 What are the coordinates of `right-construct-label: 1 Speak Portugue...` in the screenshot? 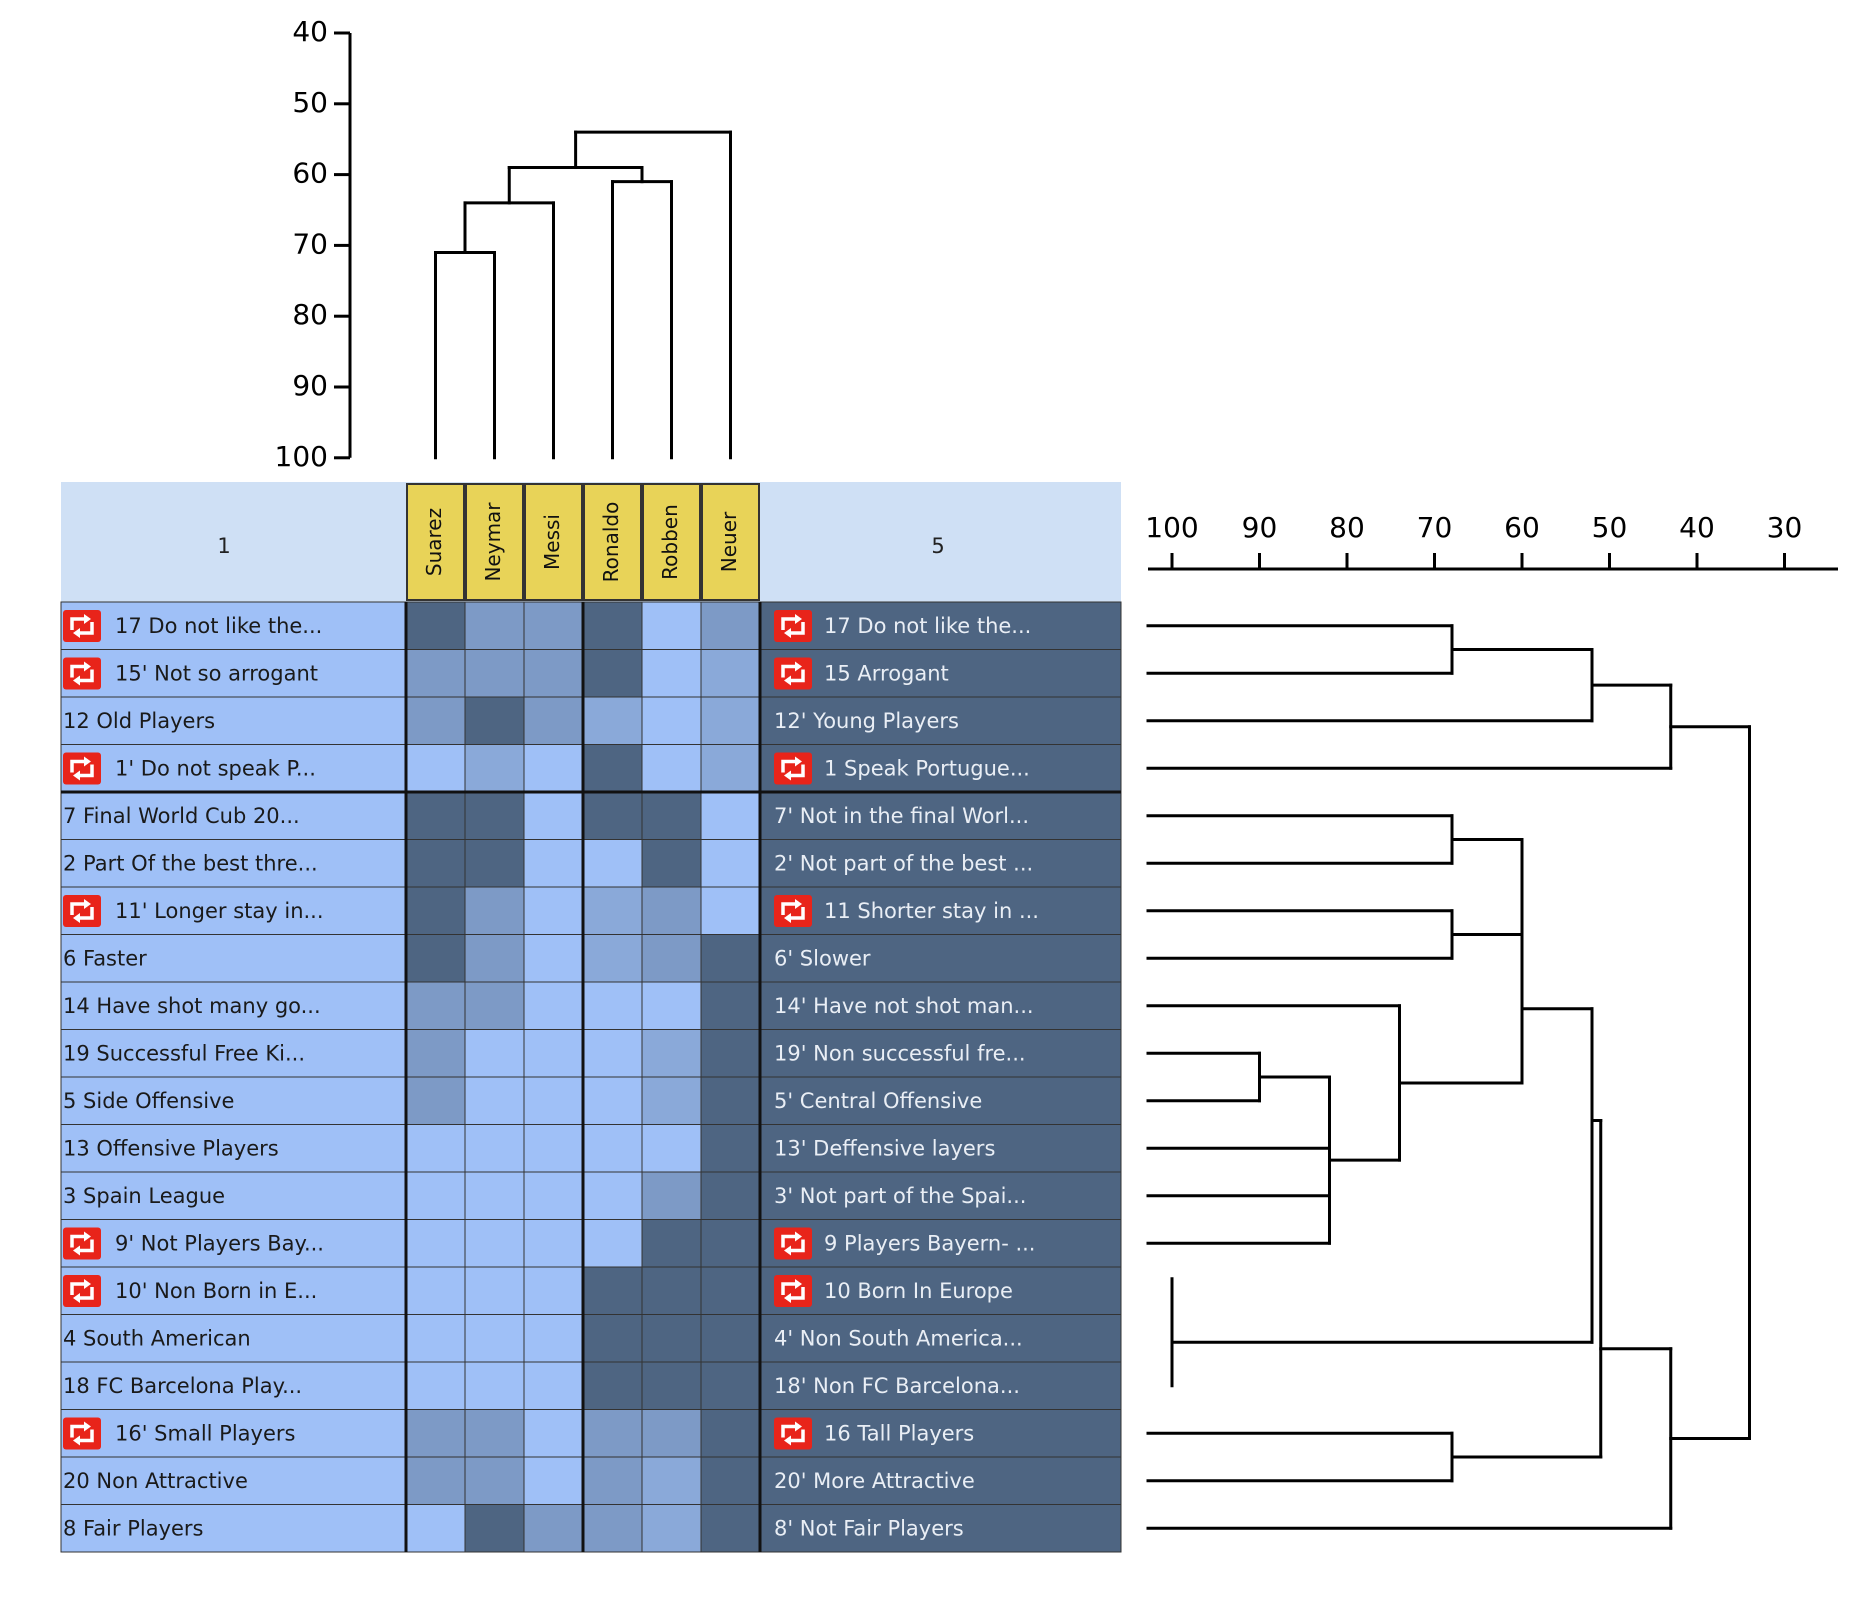 It's located at (927, 768).